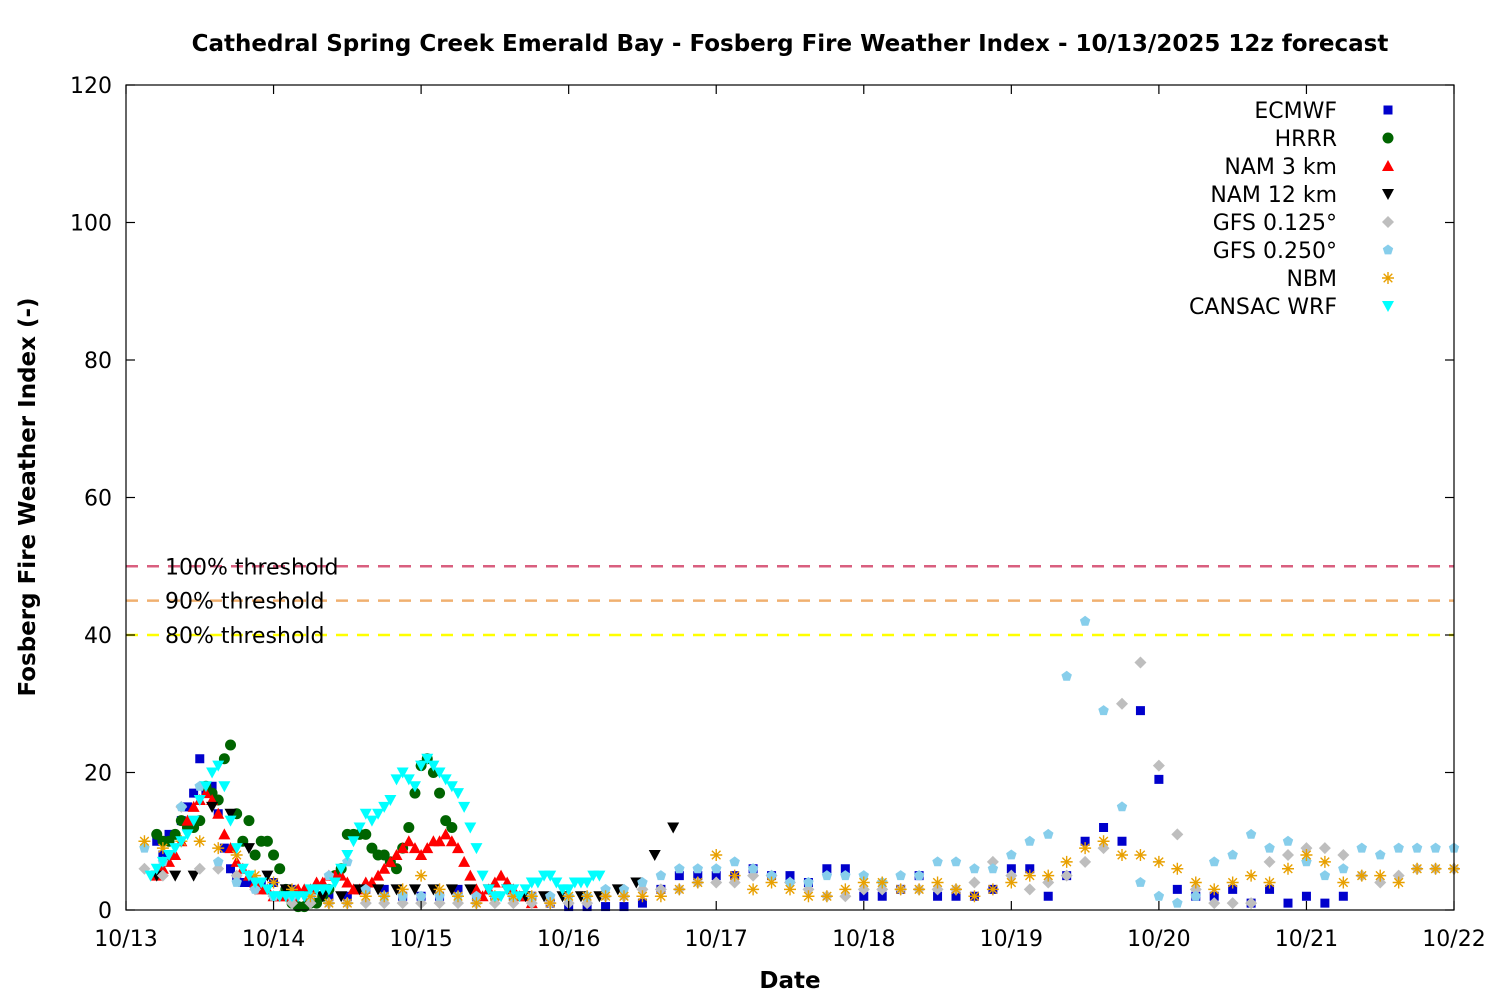  What do you see at coordinates (1273, 195) in the screenshot?
I see `legend-entry-label: NAM 12 km` at bounding box center [1273, 195].